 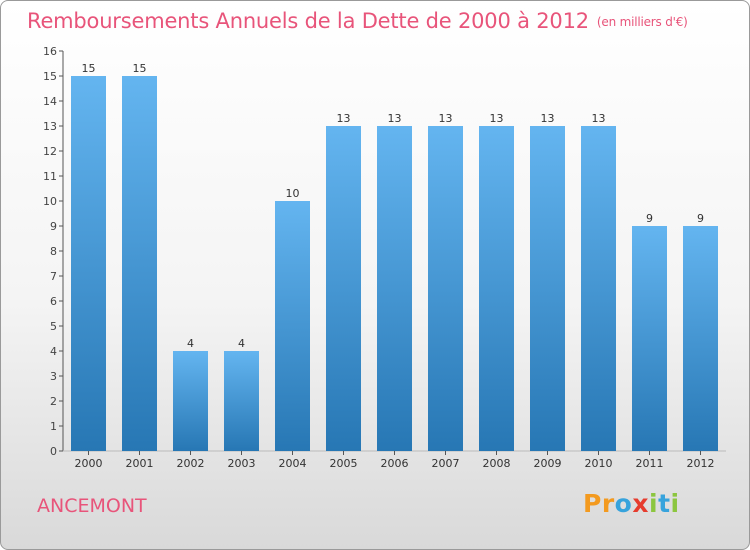 What do you see at coordinates (53, 376) in the screenshot?
I see `y-tick-label: 3` at bounding box center [53, 376].